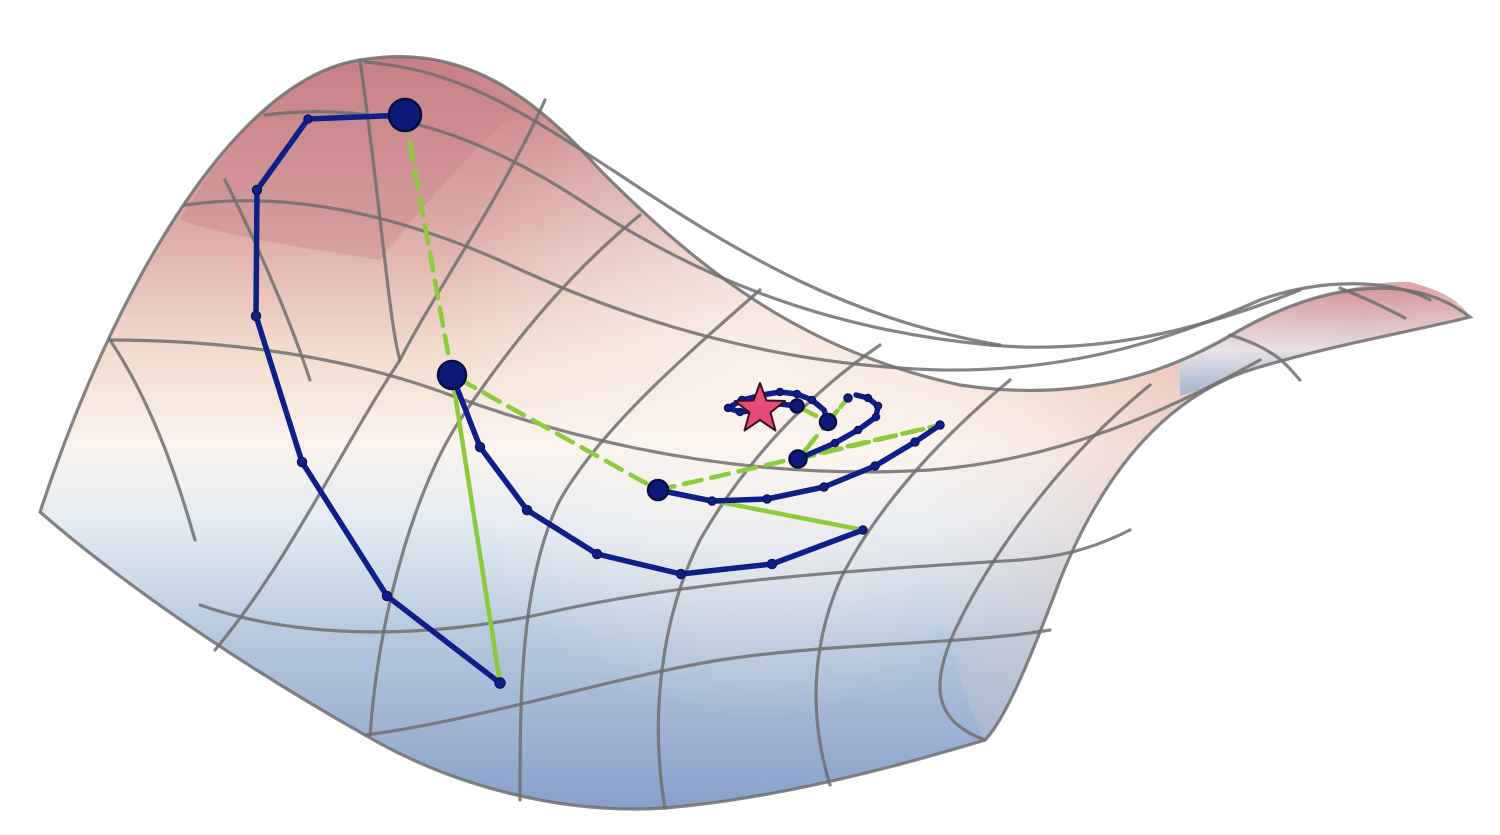 This screenshot has height=835, width=1500. What do you see at coordinates (760, 407) in the screenshot?
I see `star-icon` at bounding box center [760, 407].